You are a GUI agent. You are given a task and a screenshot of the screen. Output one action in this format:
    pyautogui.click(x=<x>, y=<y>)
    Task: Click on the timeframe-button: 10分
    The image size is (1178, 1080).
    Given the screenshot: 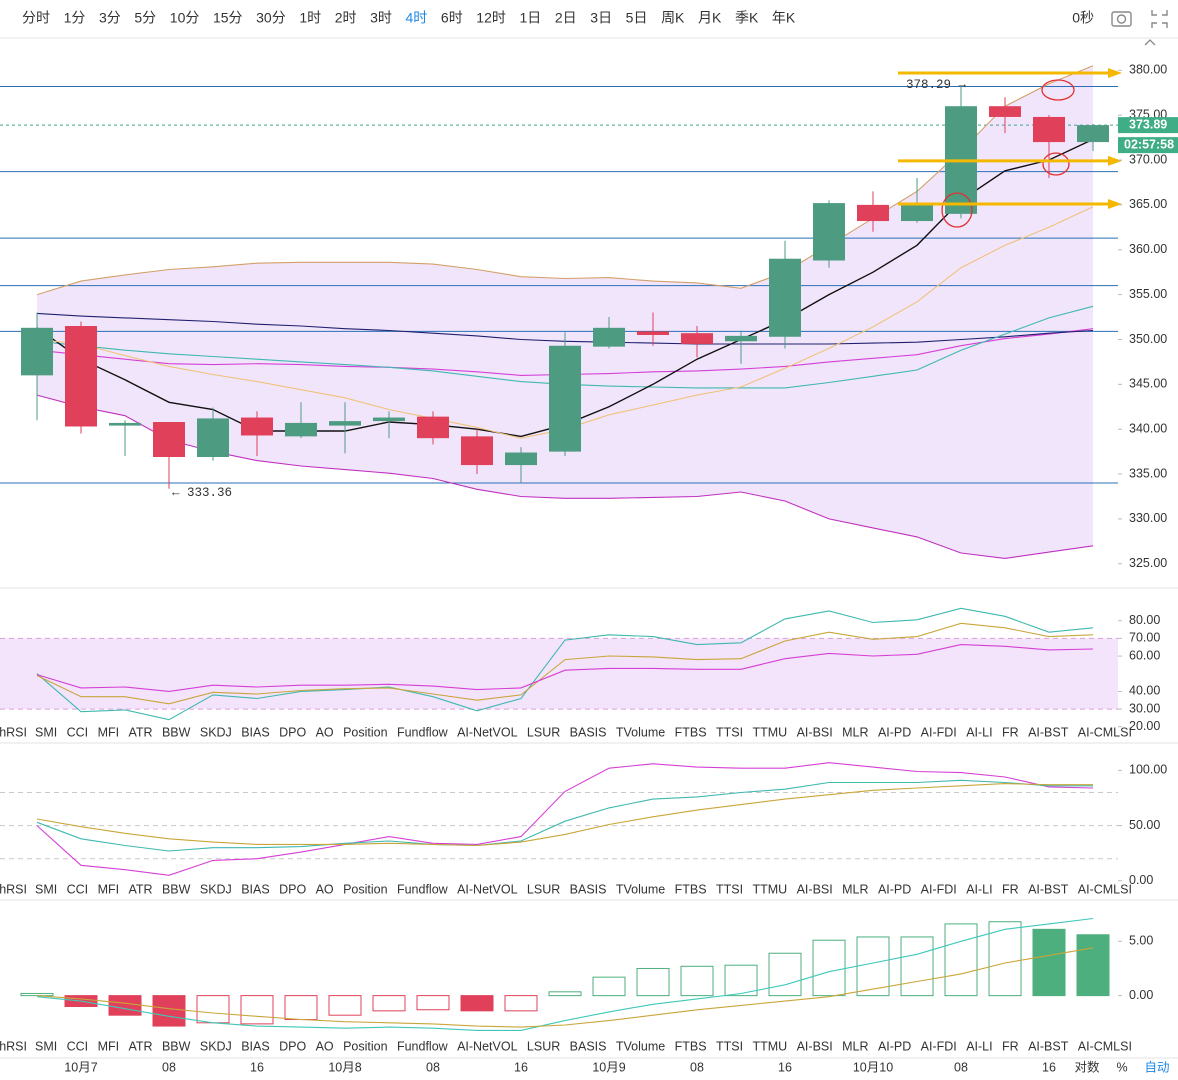 What is the action you would take?
    pyautogui.click(x=185, y=18)
    